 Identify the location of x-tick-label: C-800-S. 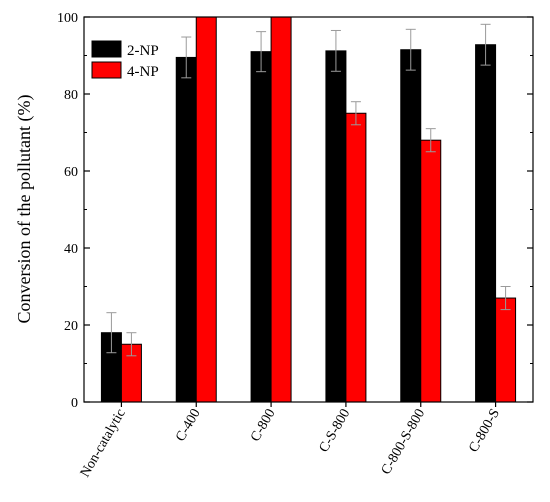
(484, 431).